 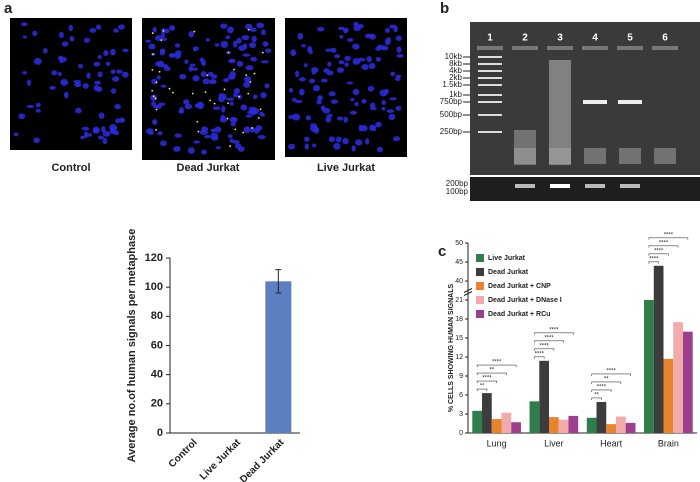 What do you see at coordinates (455, 63) in the screenshot?
I see `ladder-label: 8kb` at bounding box center [455, 63].